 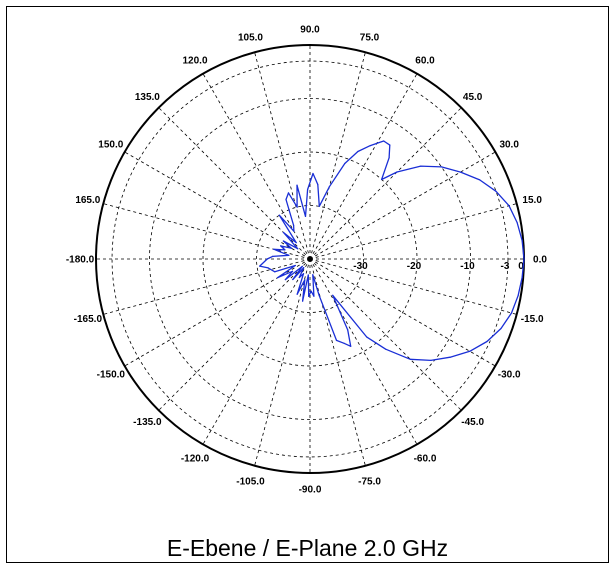 What do you see at coordinates (467, 266) in the screenshot?
I see `radial-tick-label: -10` at bounding box center [467, 266].